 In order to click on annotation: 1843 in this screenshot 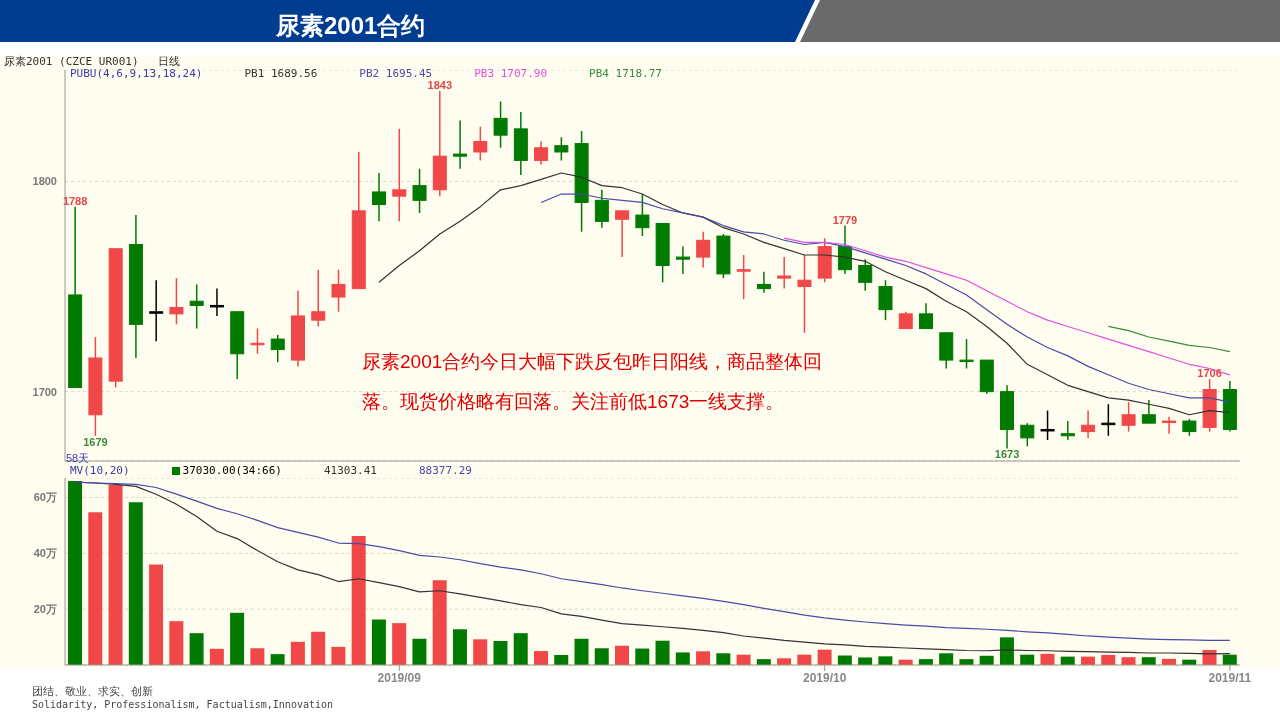, I will do `click(440, 85)`.